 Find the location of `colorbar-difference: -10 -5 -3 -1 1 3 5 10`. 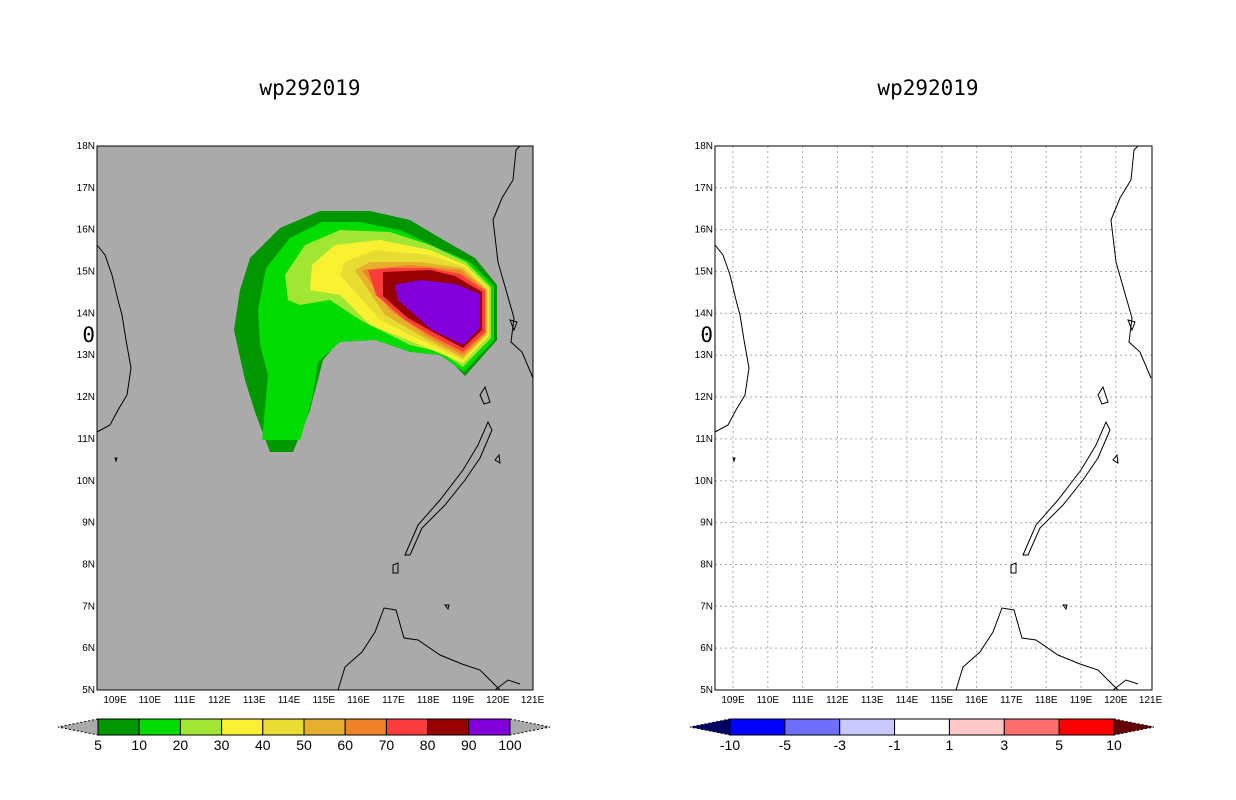

colorbar-difference: -10 -5 -3 -1 1 3 5 10 is located at coordinates (922, 735).